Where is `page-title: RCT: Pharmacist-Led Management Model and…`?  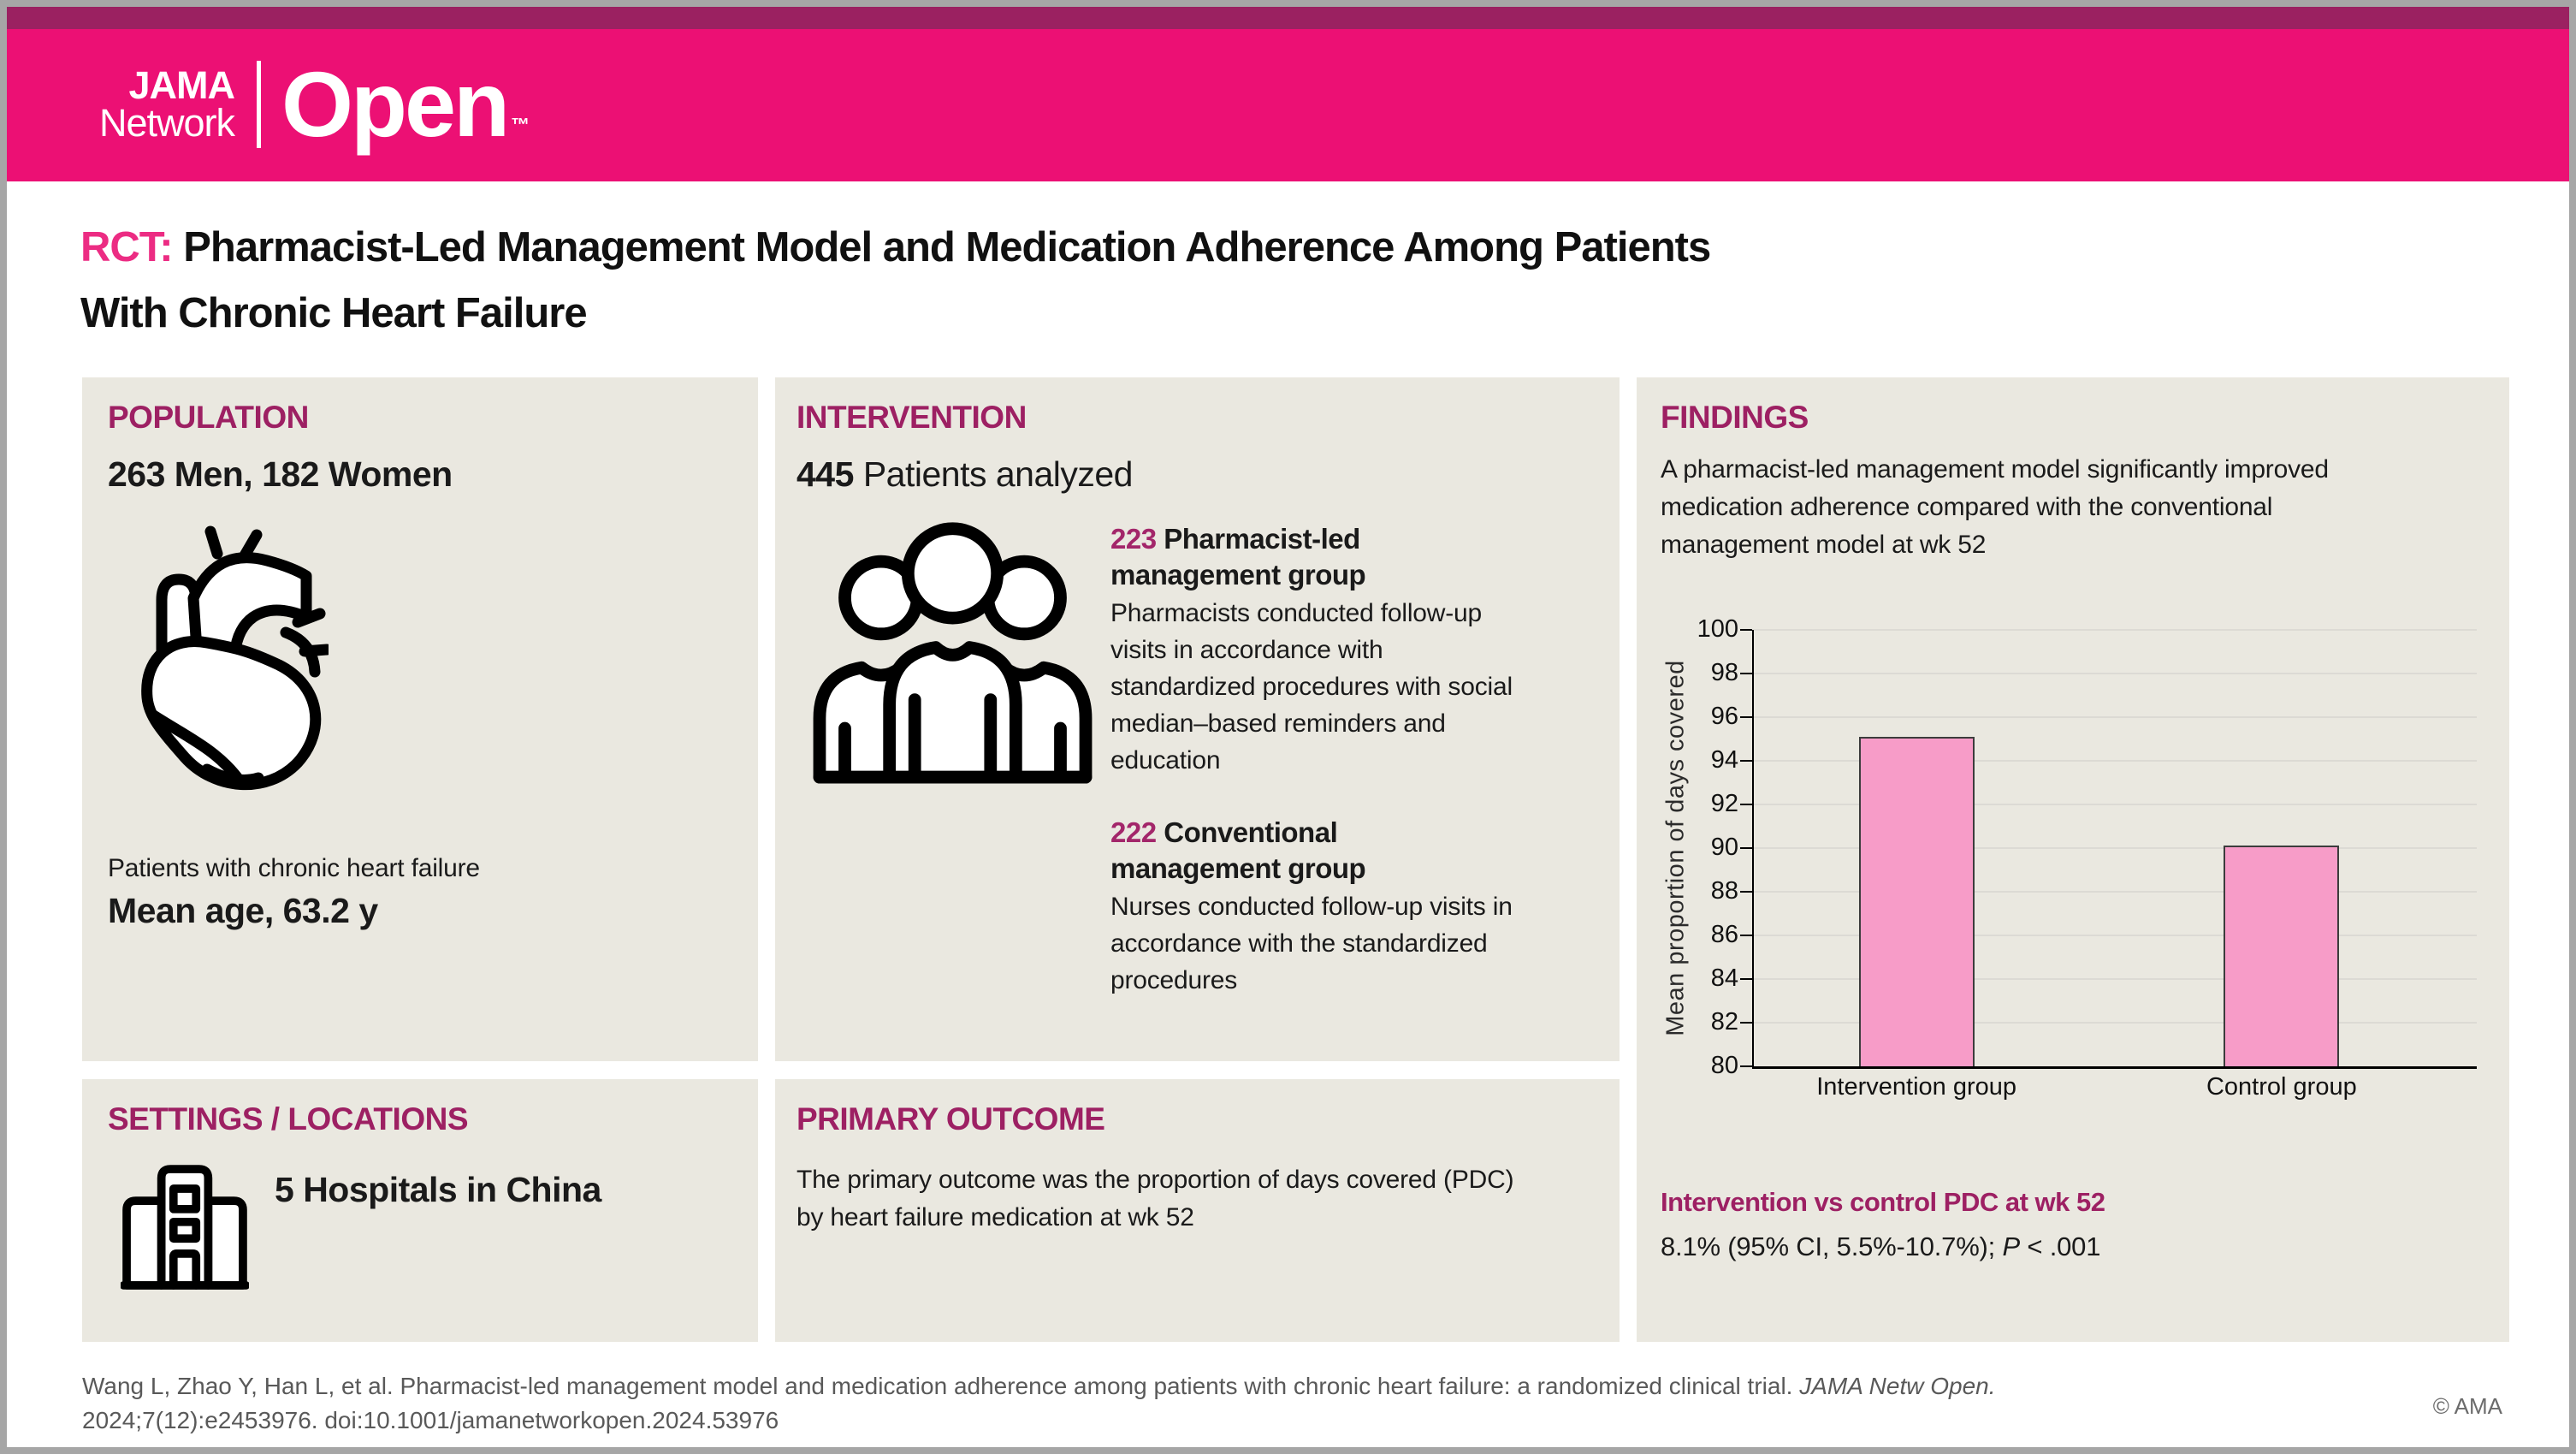
page-title: RCT: Pharmacist-Led Management Model and… is located at coordinates (1295, 281).